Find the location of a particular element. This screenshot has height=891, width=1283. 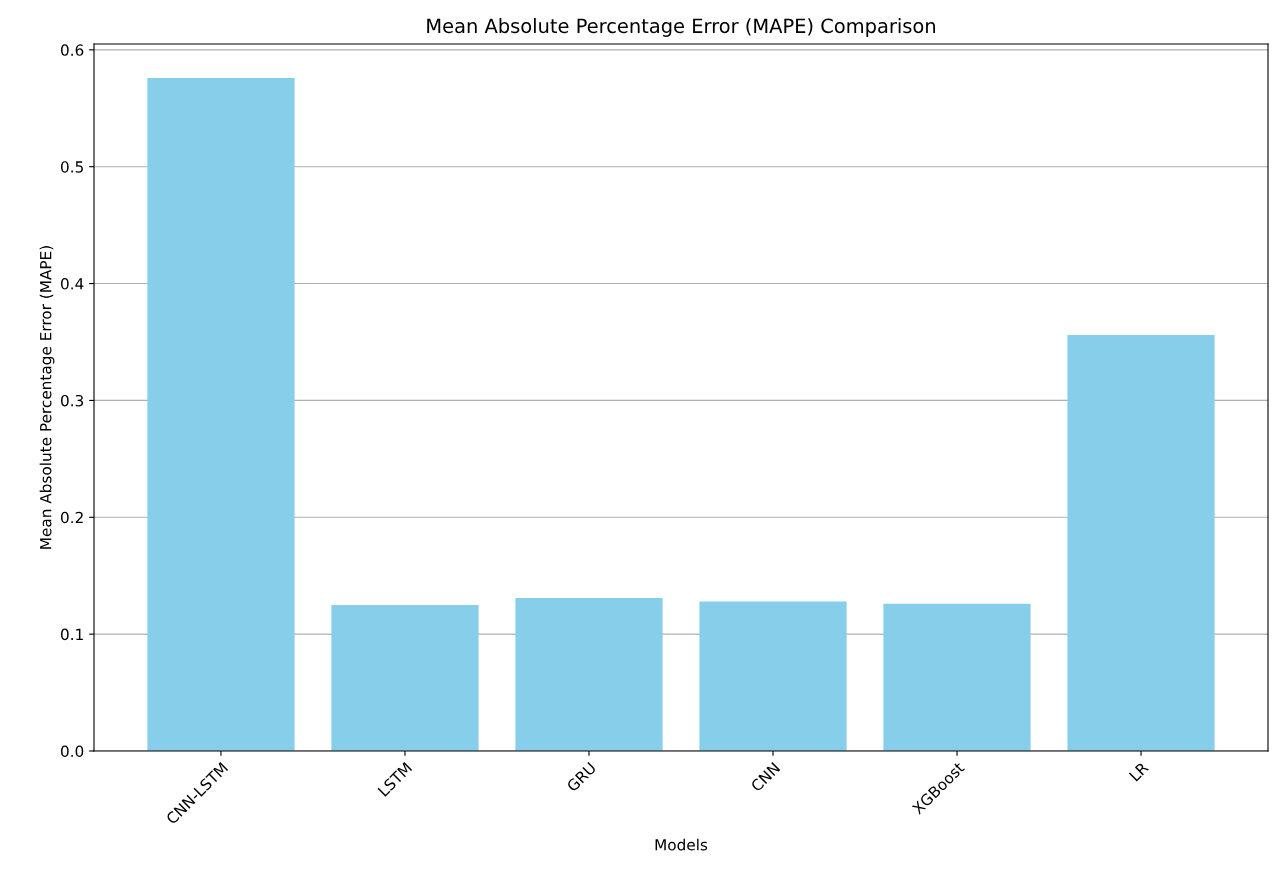

y-axis-title: Mean Absolute Percentage Error (MAPE) is located at coordinates (47, 397).